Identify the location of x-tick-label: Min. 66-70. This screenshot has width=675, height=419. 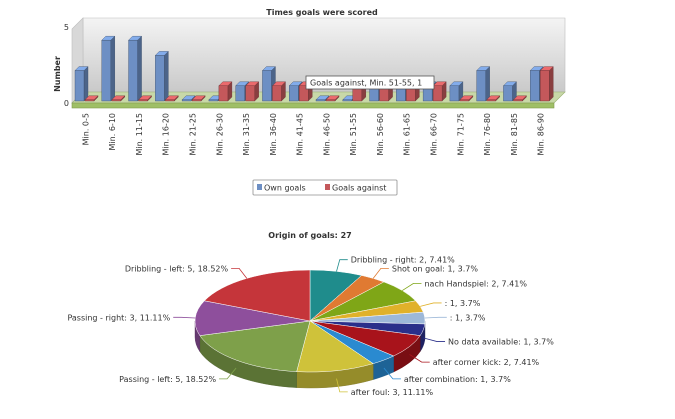
(434, 134).